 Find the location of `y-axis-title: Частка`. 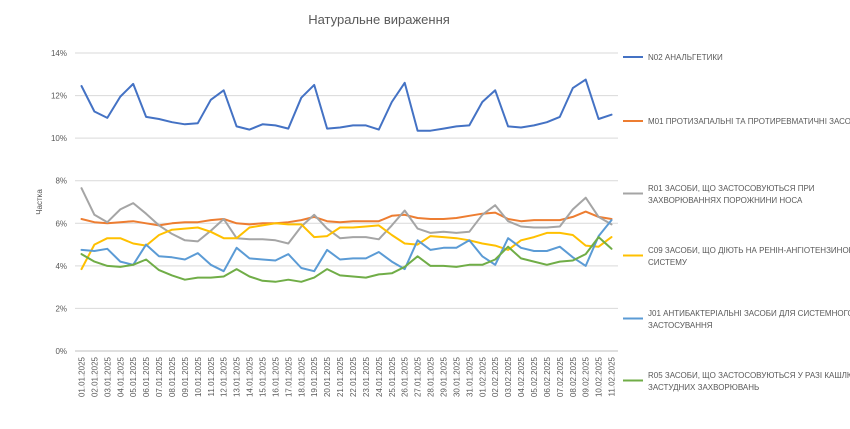

y-axis-title: Частка is located at coordinates (39, 202).